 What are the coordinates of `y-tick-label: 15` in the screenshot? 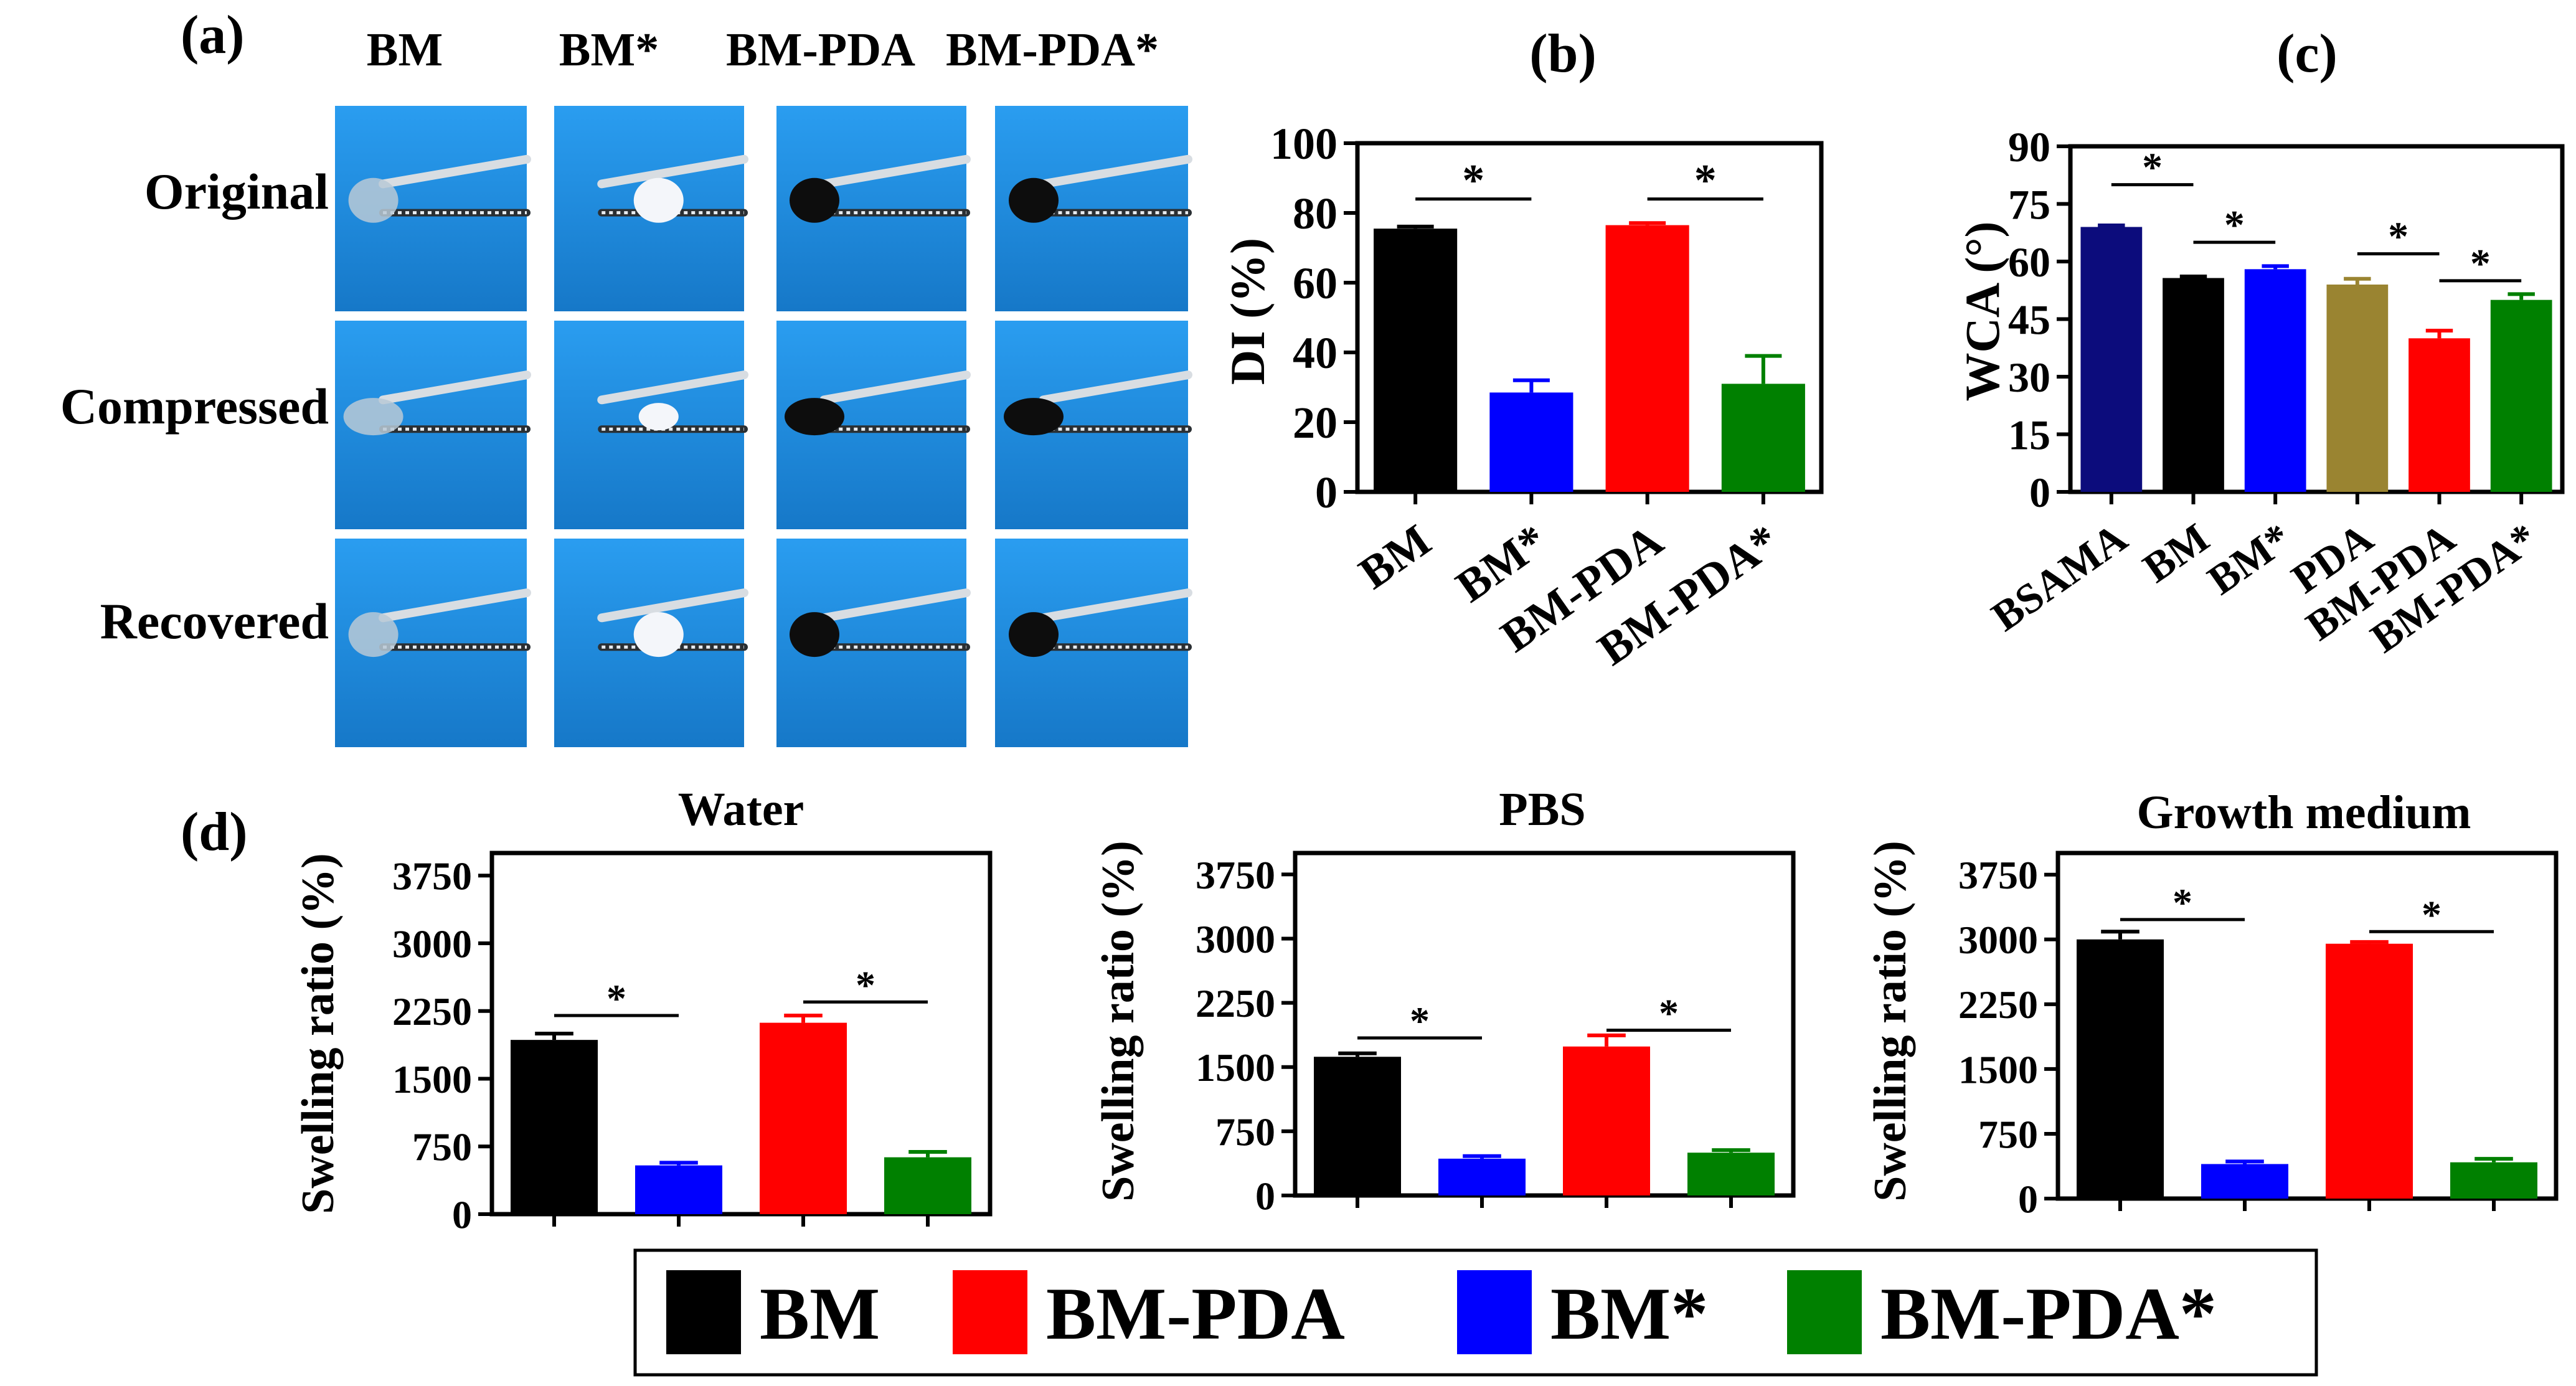 It's located at (2029, 434).